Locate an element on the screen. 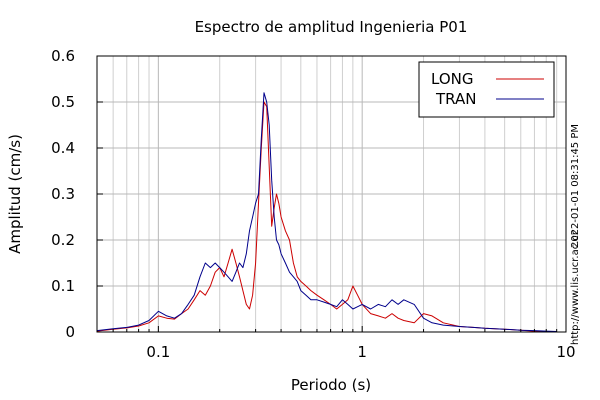  y-tick-label: 0.5 is located at coordinates (63, 102).